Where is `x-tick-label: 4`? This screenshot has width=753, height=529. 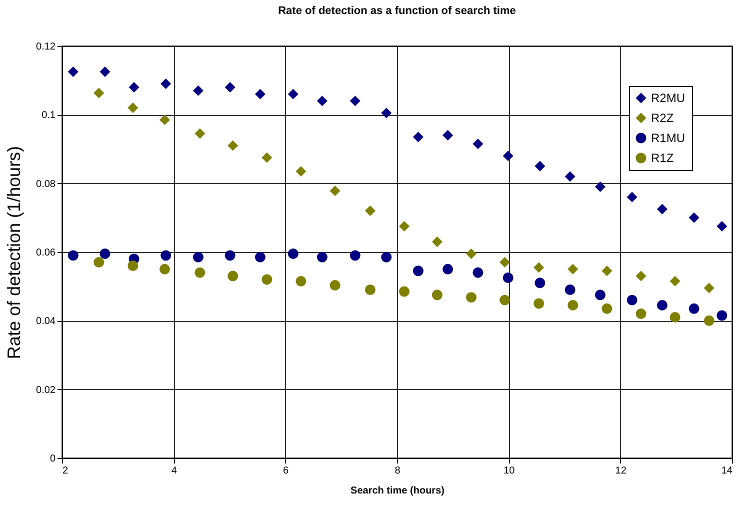 x-tick-label: 4 is located at coordinates (174, 471).